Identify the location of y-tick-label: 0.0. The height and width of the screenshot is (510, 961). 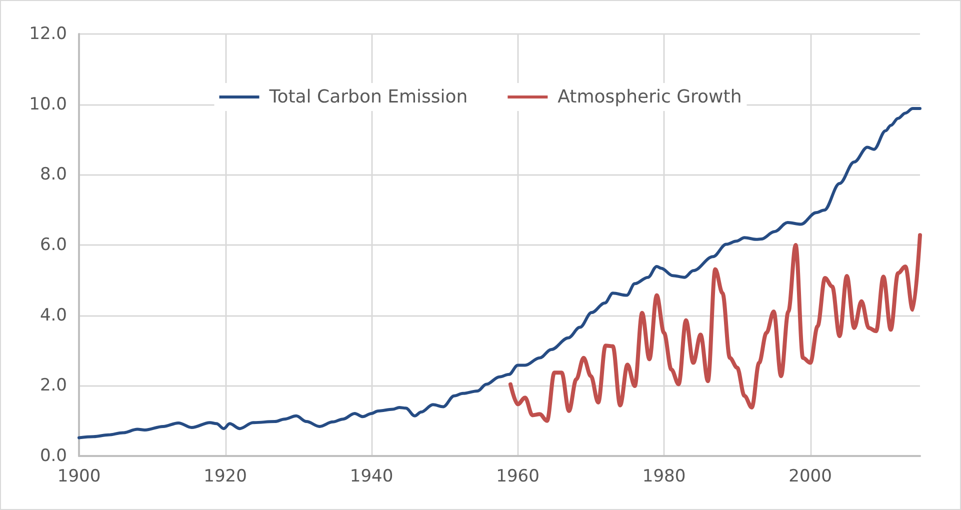
(53, 456).